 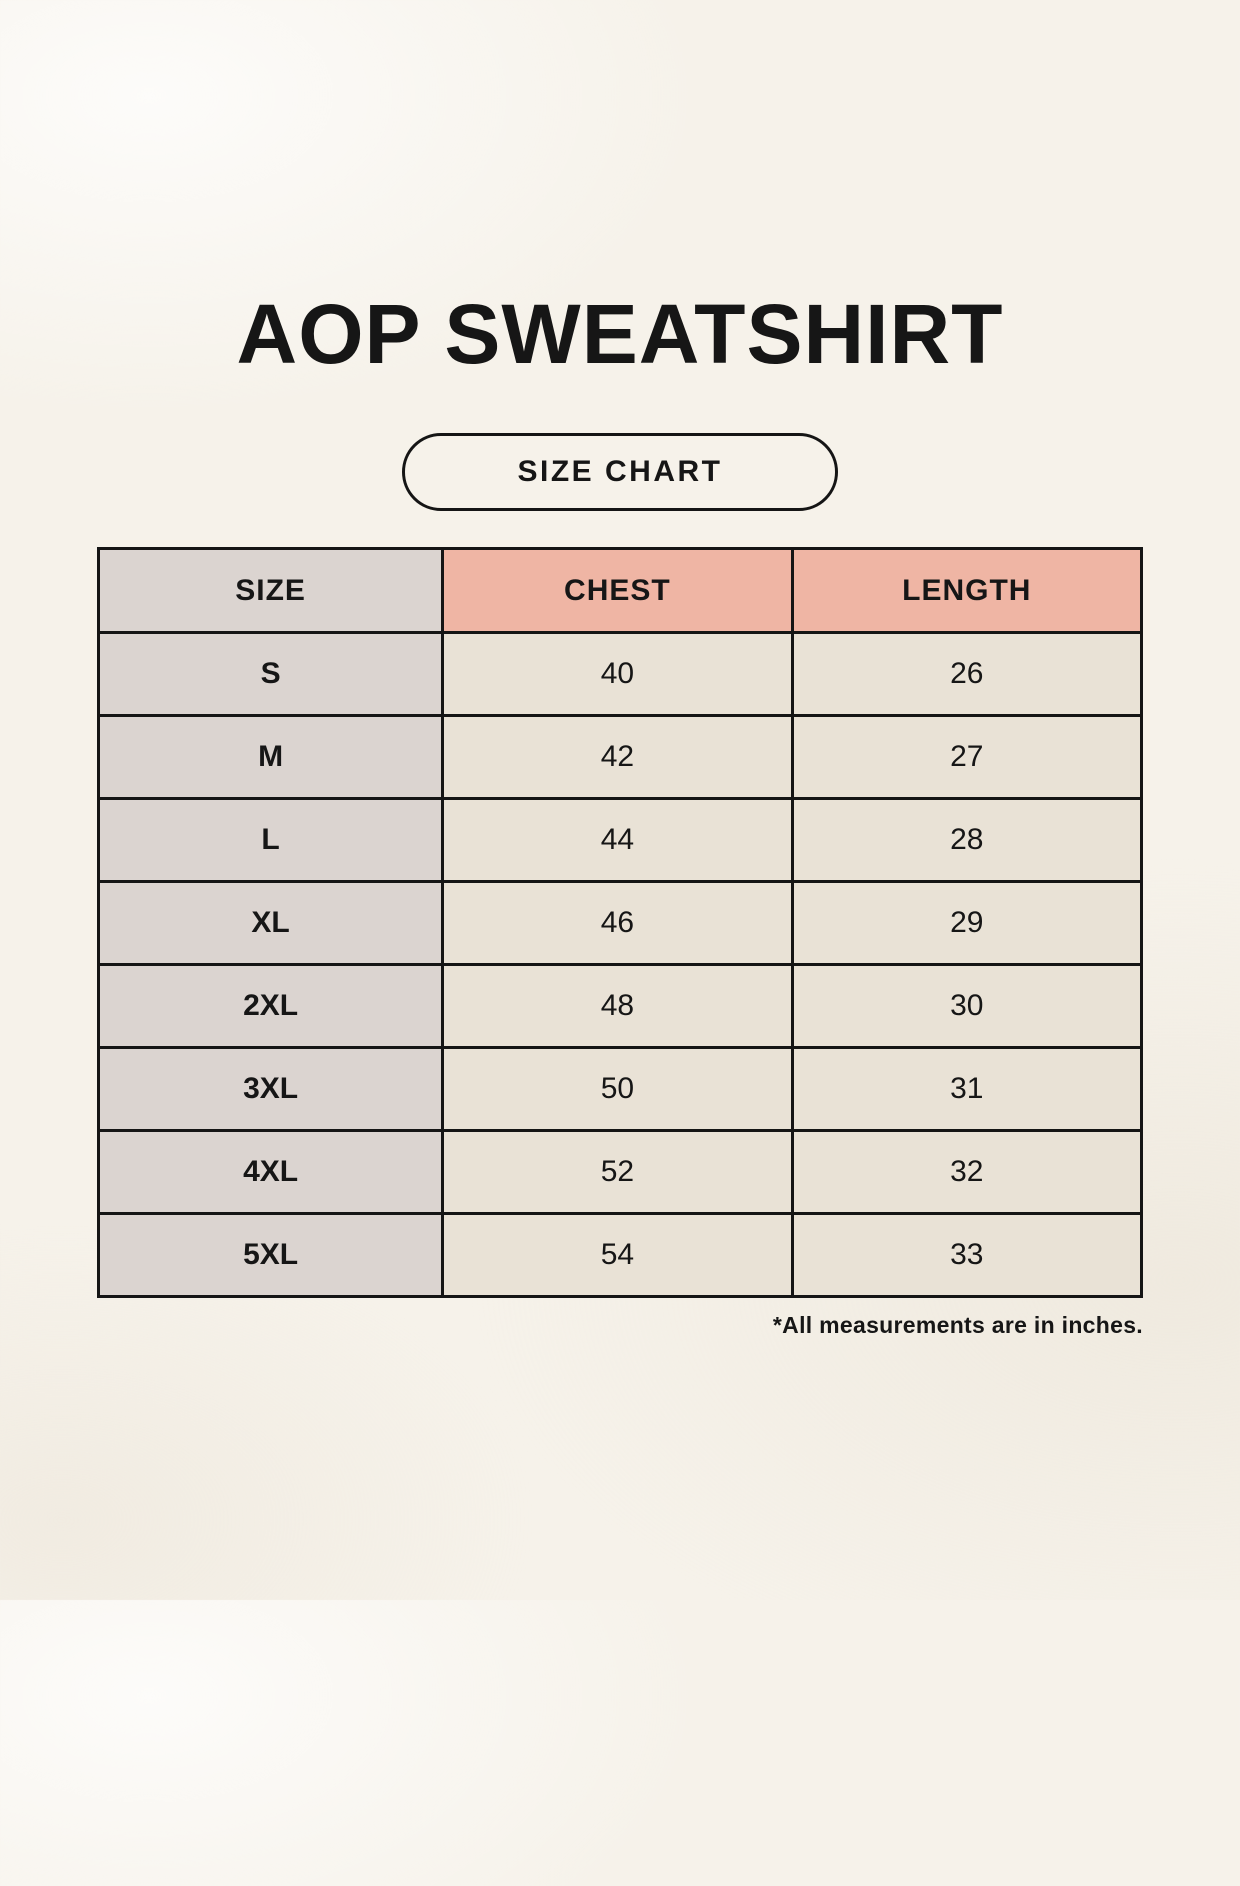 I want to click on column-header-size: SIZE, so click(x=270, y=590).